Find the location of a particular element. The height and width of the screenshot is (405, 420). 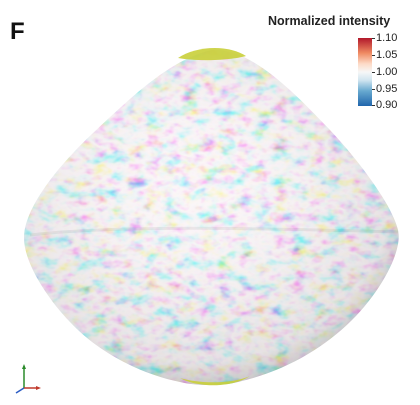

colorbar-tick-label: 0.90 is located at coordinates (387, 105).